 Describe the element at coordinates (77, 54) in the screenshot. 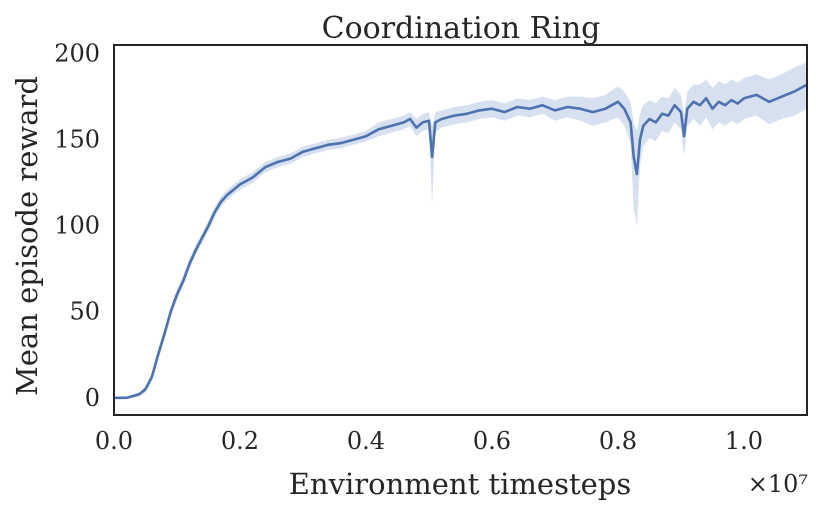

I see `y-tick-label: 200` at that location.